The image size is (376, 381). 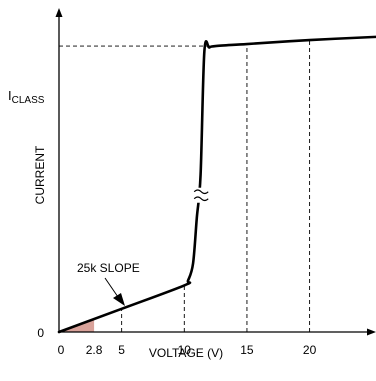 I want to click on x-axis-title: VOLTAGE (V), so click(x=186, y=353).